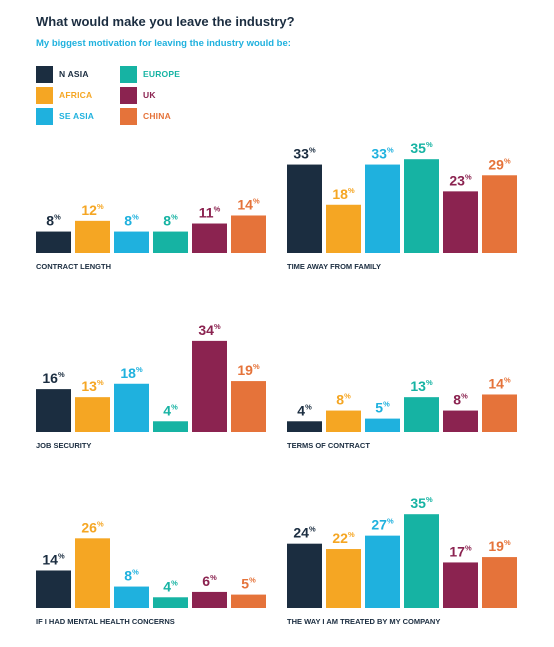  Describe the element at coordinates (304, 154) in the screenshot. I see `data-label-n-asia: 33%` at that location.